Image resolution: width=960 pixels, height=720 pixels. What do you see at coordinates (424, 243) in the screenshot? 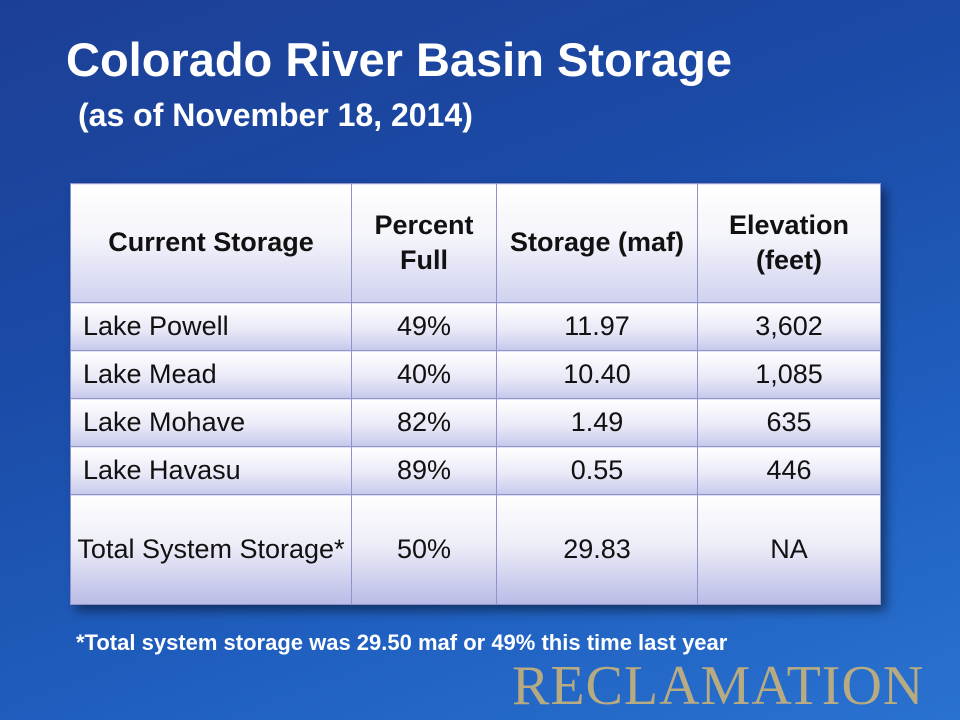
I see `header-percent-full: Percent Full` at bounding box center [424, 243].